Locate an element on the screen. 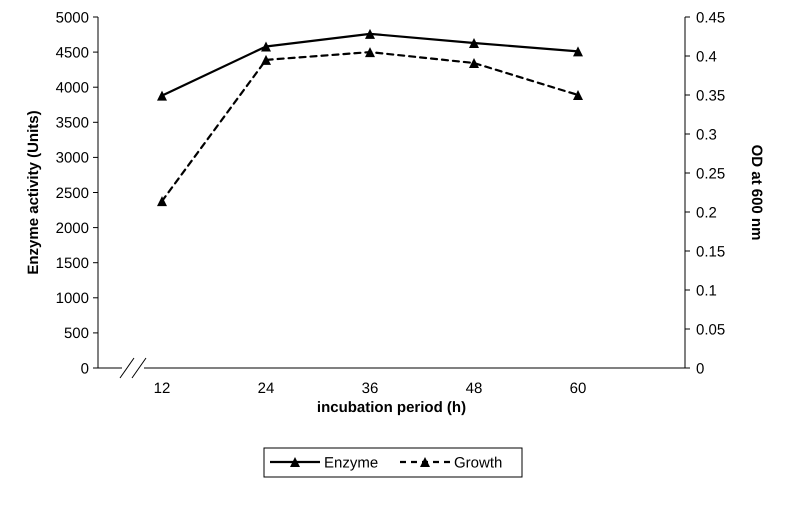 This screenshot has height=512, width=787. y2-tick-label: 0.45 is located at coordinates (711, 17).